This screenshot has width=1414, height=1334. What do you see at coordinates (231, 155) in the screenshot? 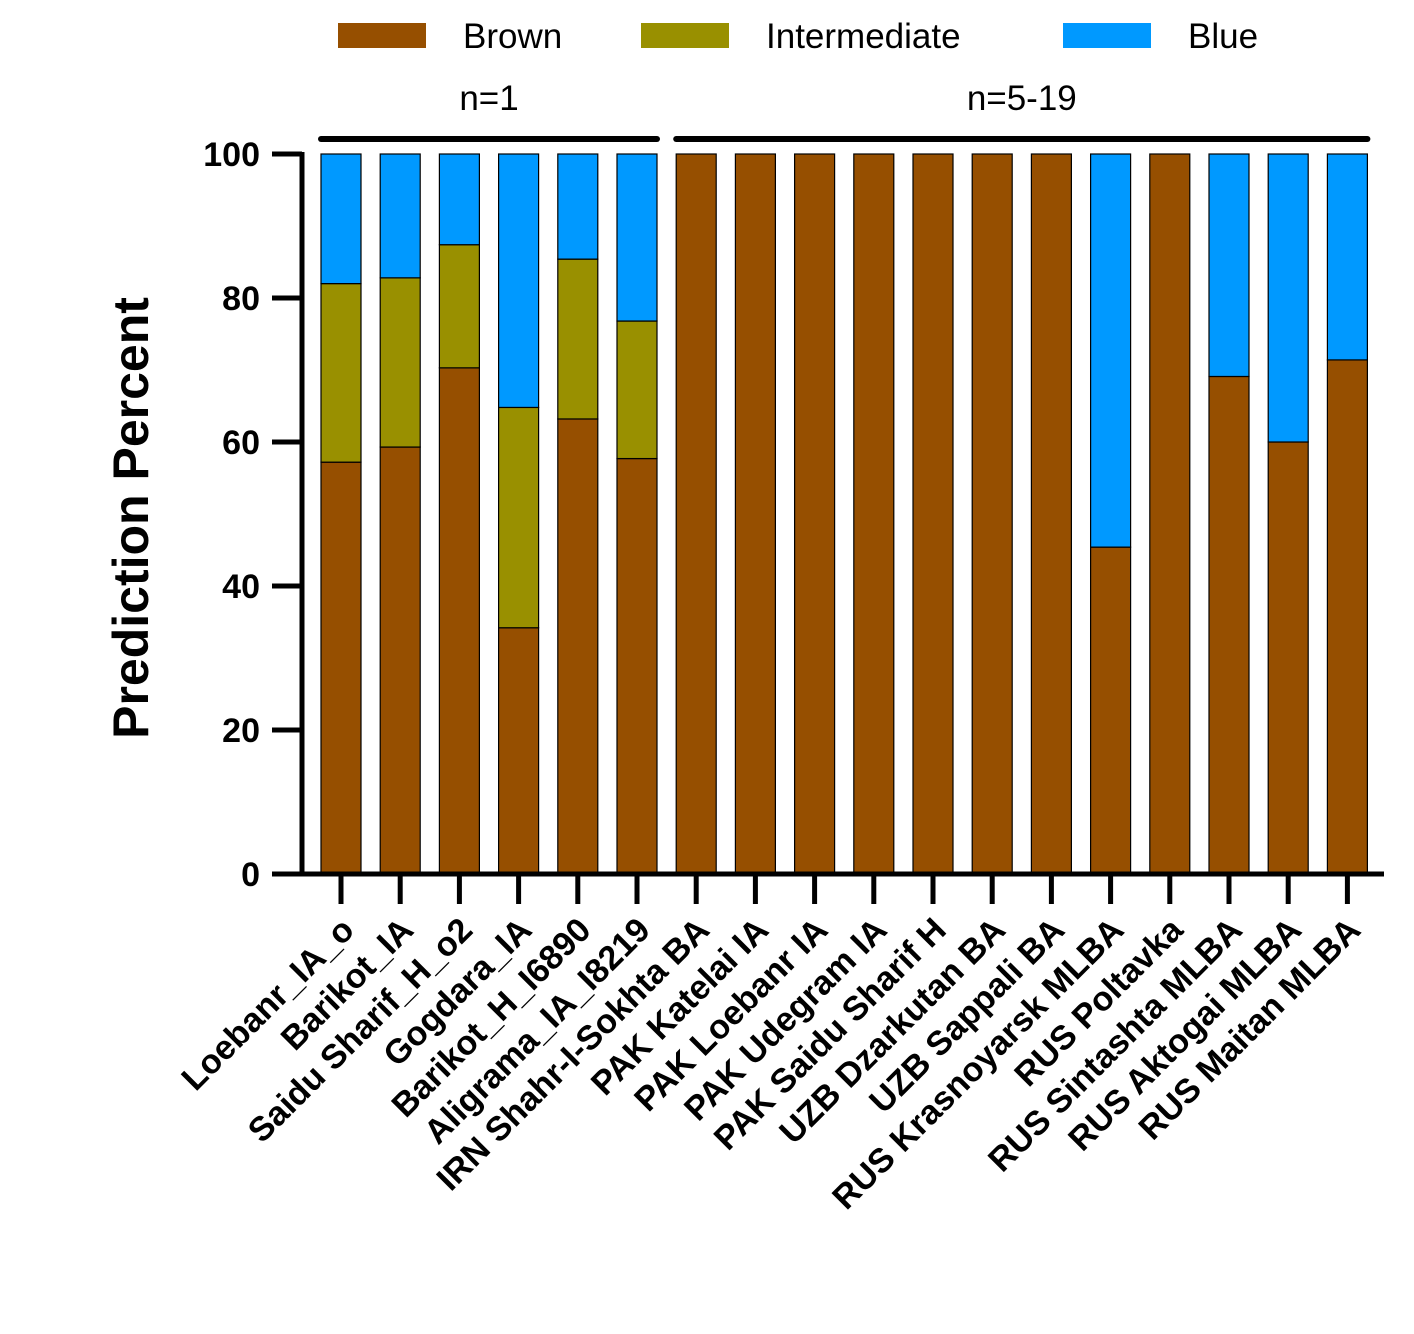
I see `y-tick-label: 100` at bounding box center [231, 155].